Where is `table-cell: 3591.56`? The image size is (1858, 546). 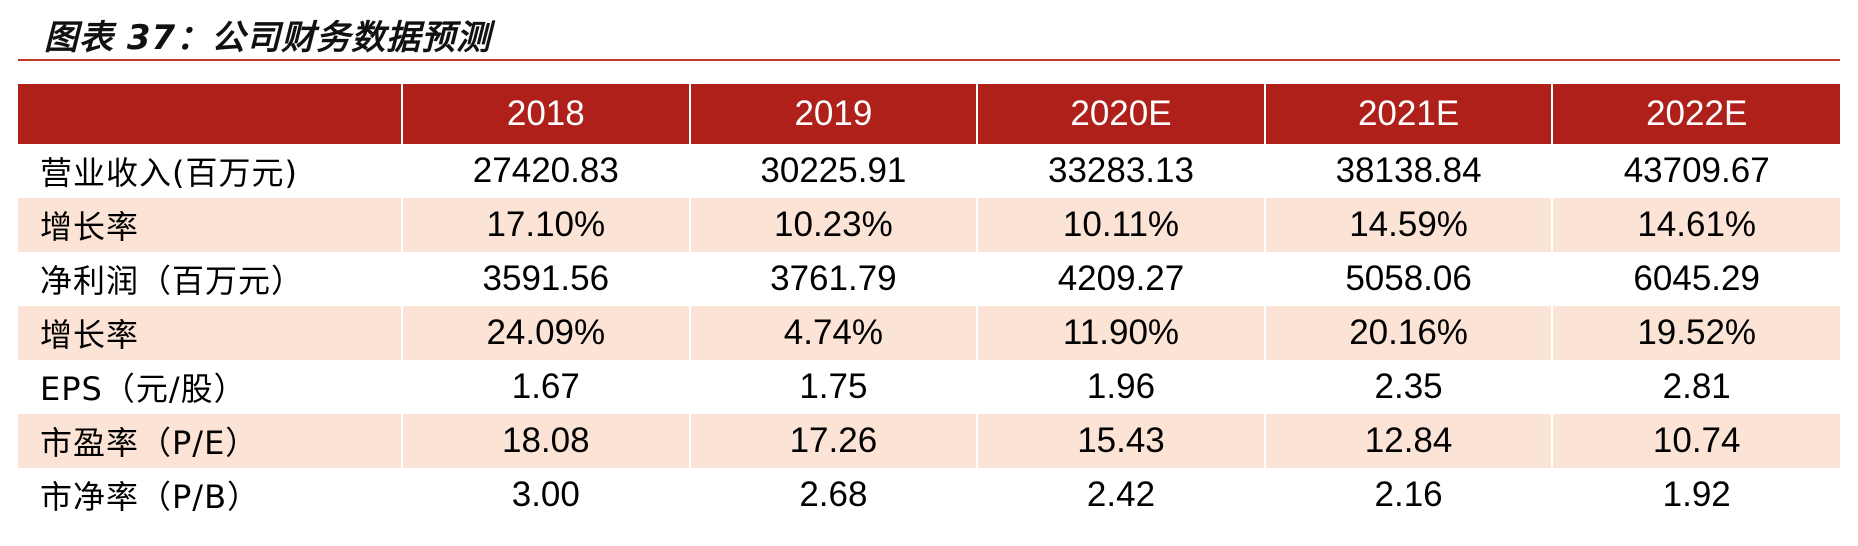
table-cell: 3591.56 is located at coordinates (546, 279).